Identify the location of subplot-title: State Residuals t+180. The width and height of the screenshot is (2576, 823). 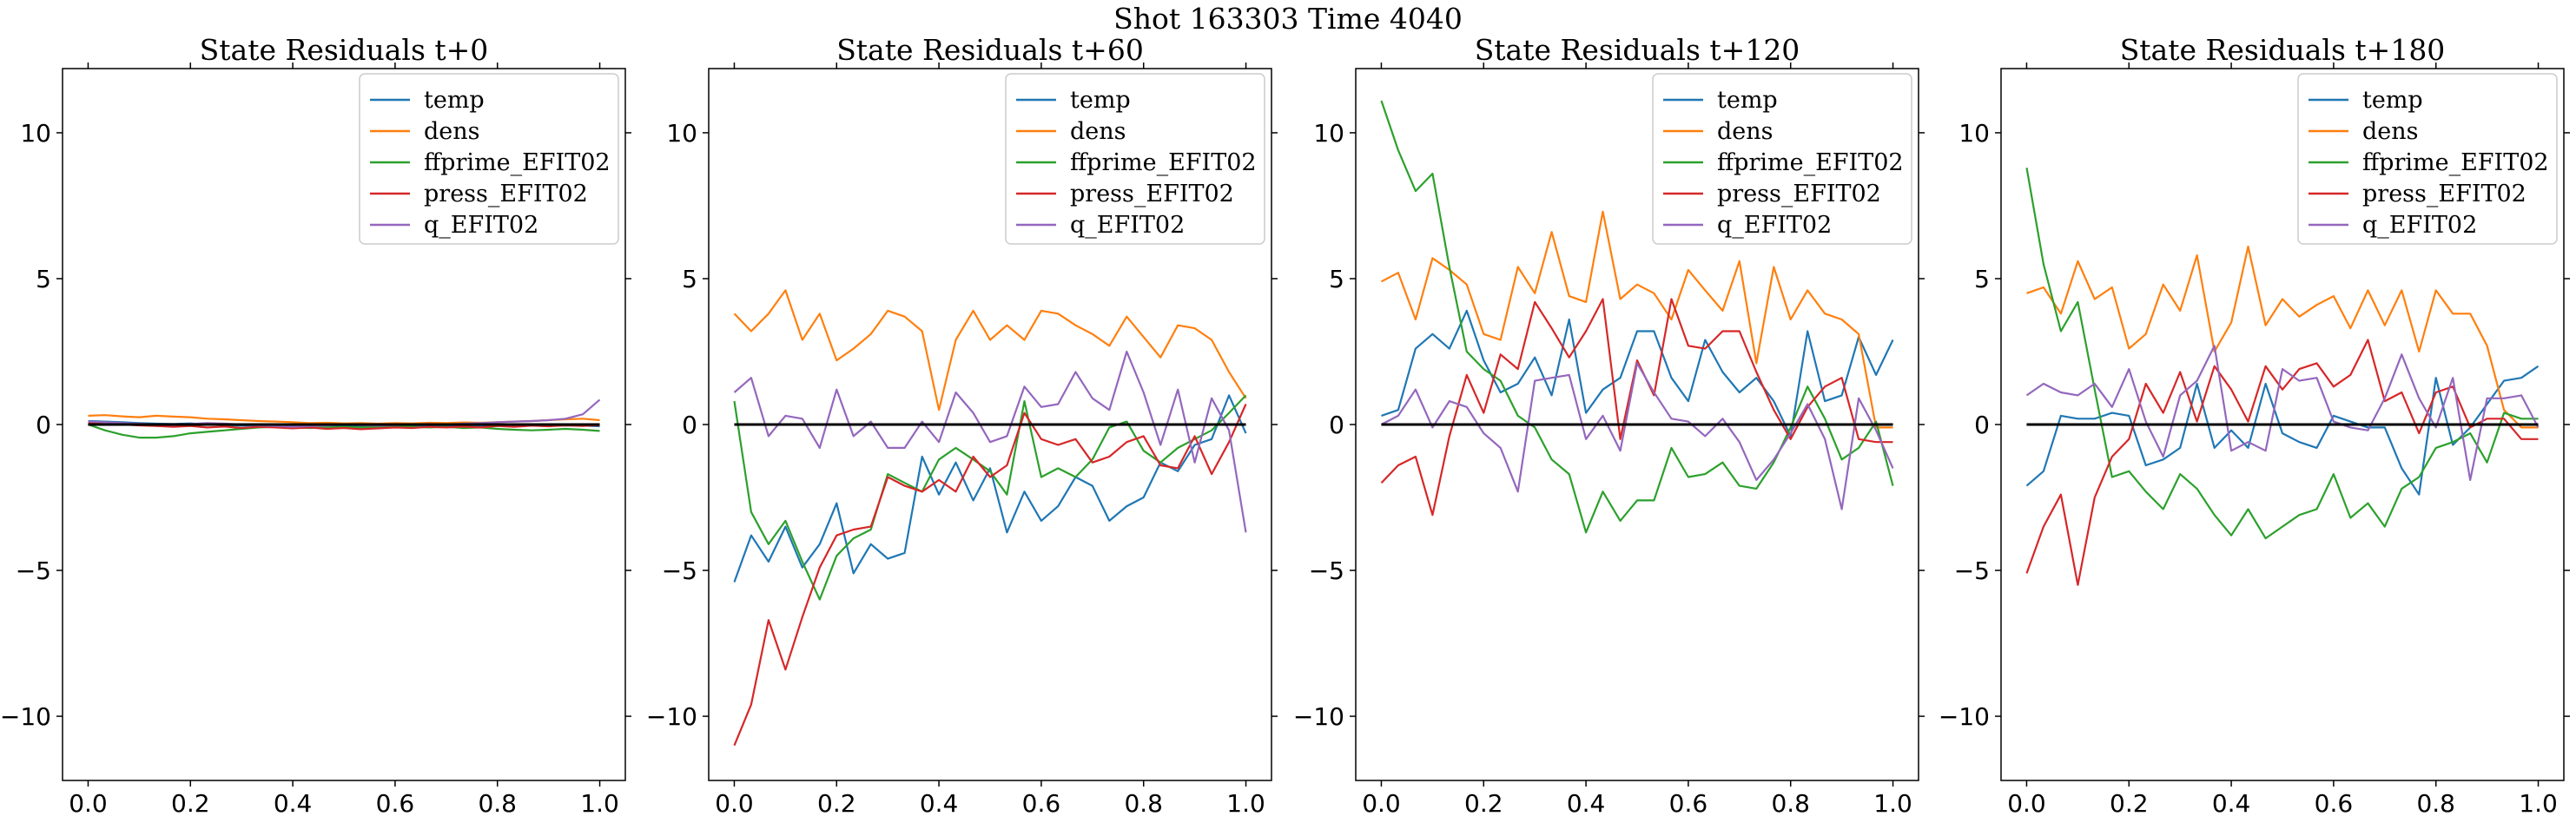
(2283, 50).